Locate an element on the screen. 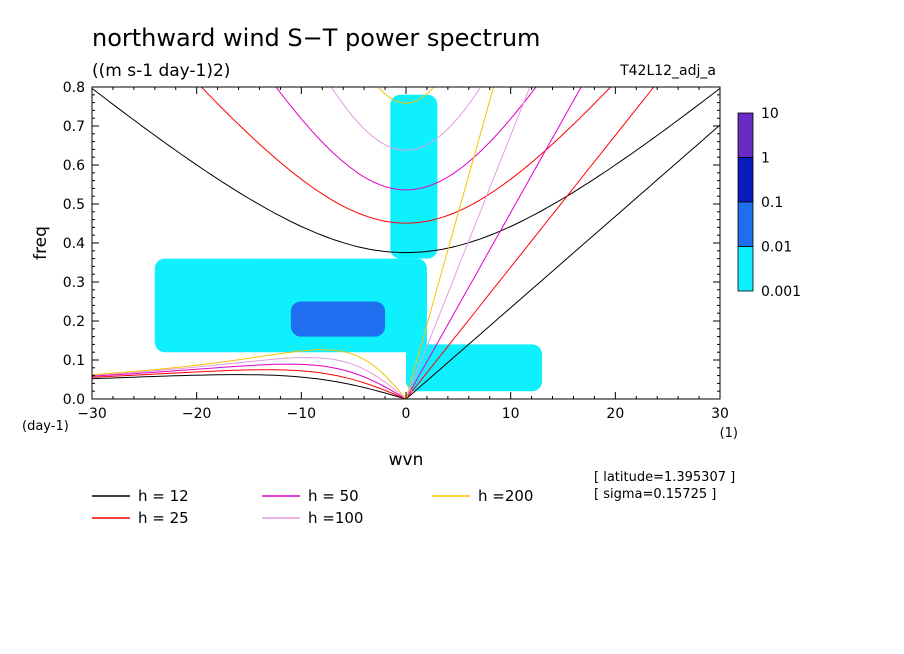 This screenshot has width=904, height=654. curve-50-kelvin is located at coordinates (493, 243).